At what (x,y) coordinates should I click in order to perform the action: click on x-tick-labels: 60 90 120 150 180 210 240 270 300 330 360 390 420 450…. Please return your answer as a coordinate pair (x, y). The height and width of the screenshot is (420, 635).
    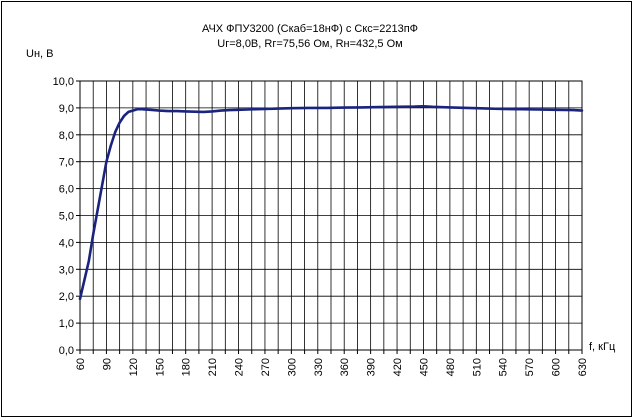
    Looking at the image, I should click on (332, 367).